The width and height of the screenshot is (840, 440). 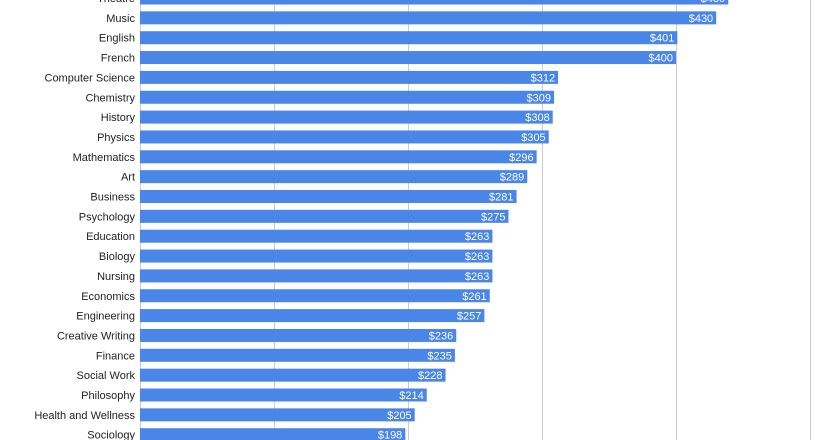 What do you see at coordinates (477, 237) in the screenshot?
I see `value-label-12: $263` at bounding box center [477, 237].